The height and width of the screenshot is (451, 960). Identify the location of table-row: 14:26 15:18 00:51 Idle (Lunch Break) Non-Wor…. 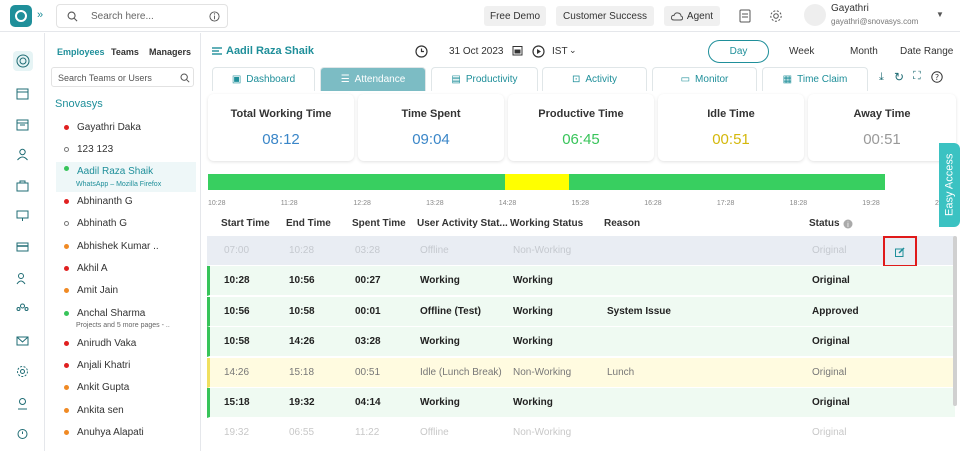
(581, 372).